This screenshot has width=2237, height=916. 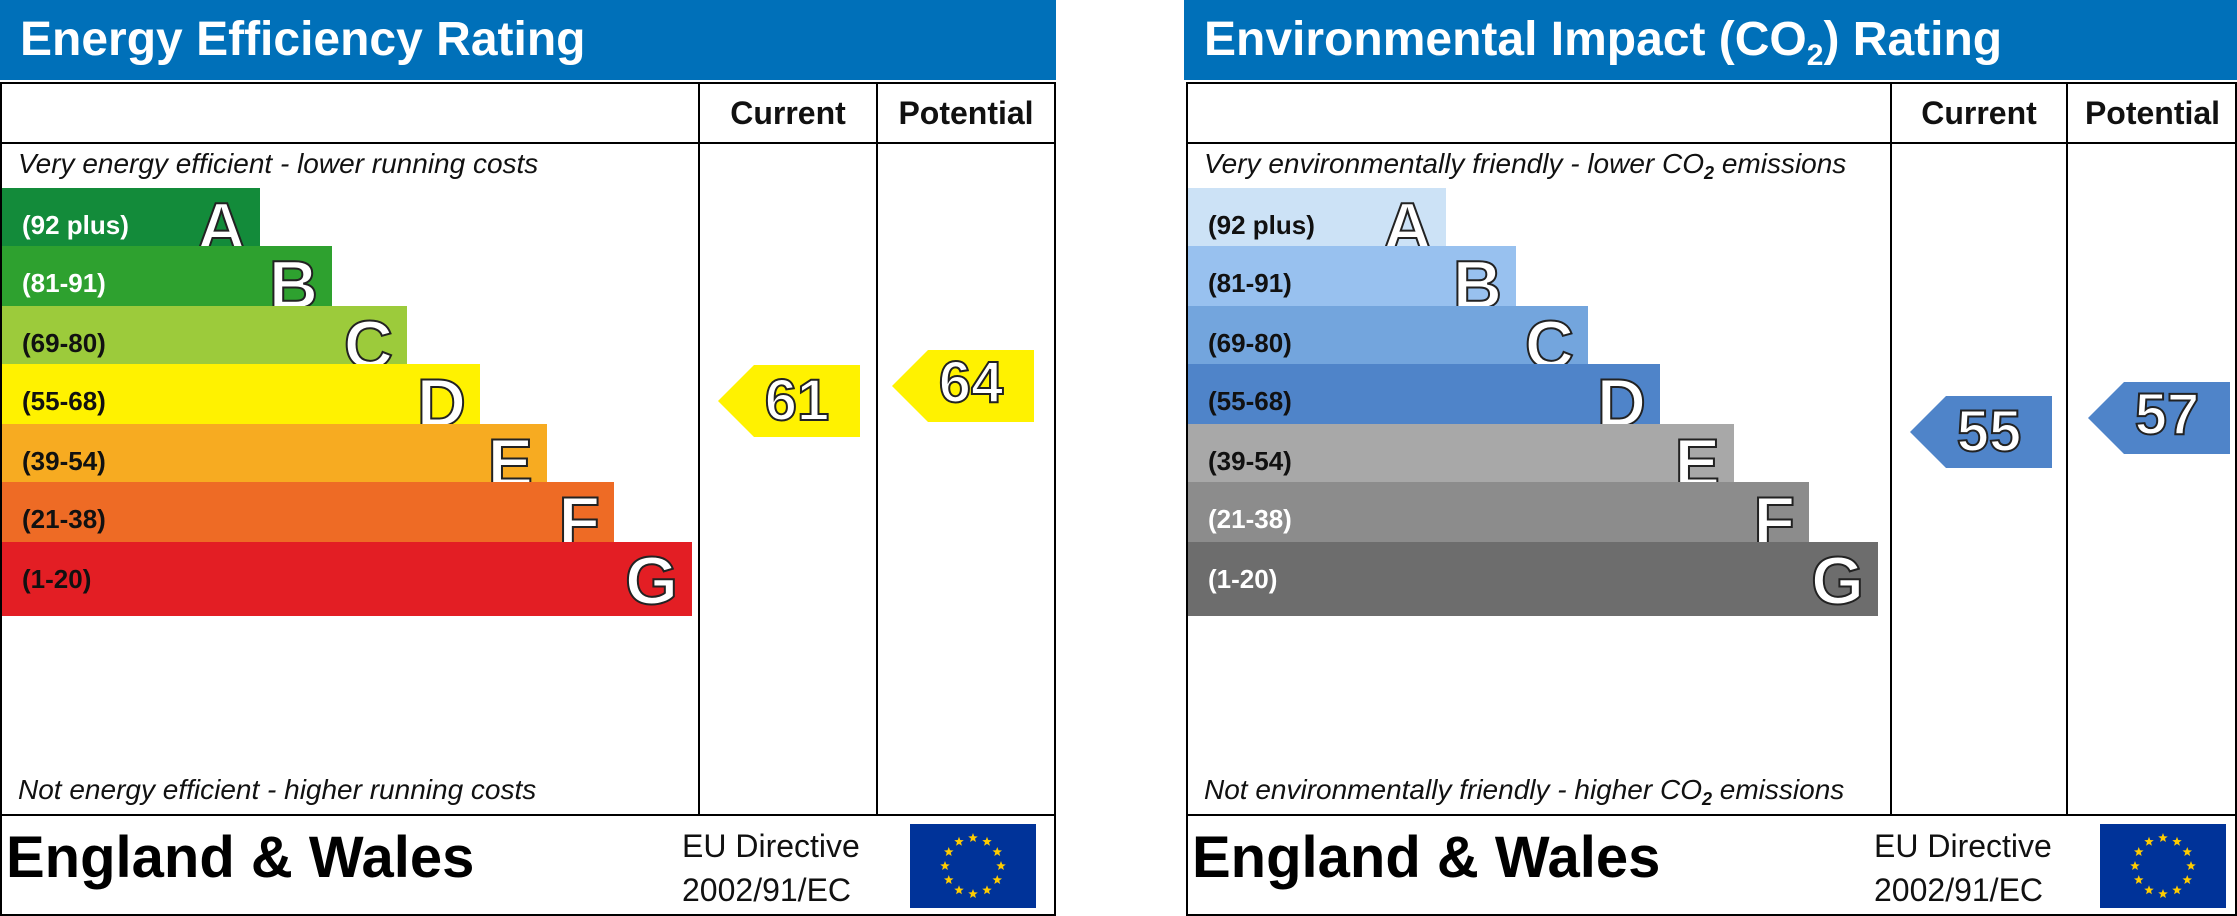 I want to click on top-caption-sub: 2, so click(x=1709, y=173).